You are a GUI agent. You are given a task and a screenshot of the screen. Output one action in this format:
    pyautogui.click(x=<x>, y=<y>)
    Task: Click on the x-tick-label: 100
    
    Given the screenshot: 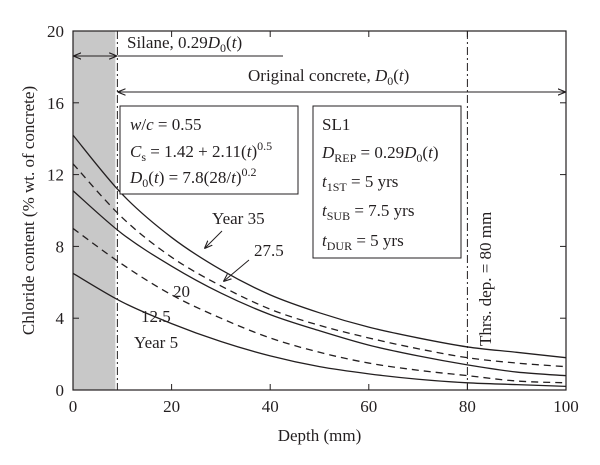 What is the action you would take?
    pyautogui.click(x=566, y=406)
    